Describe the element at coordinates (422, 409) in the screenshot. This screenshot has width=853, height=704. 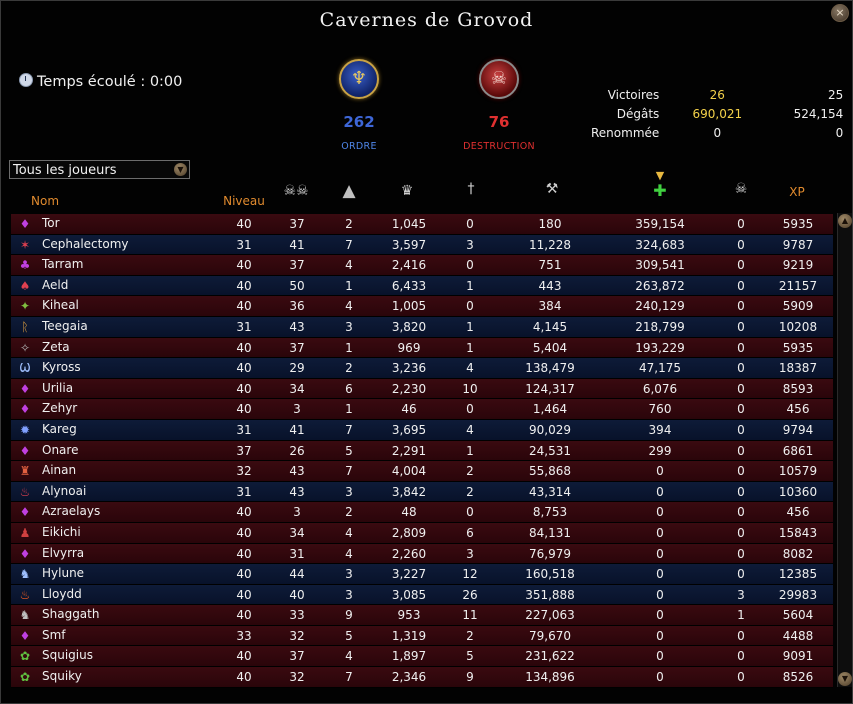
I see `table-row: ♦ Zehyr 40 3 1 46 0 1,464 760 0 456` at that location.